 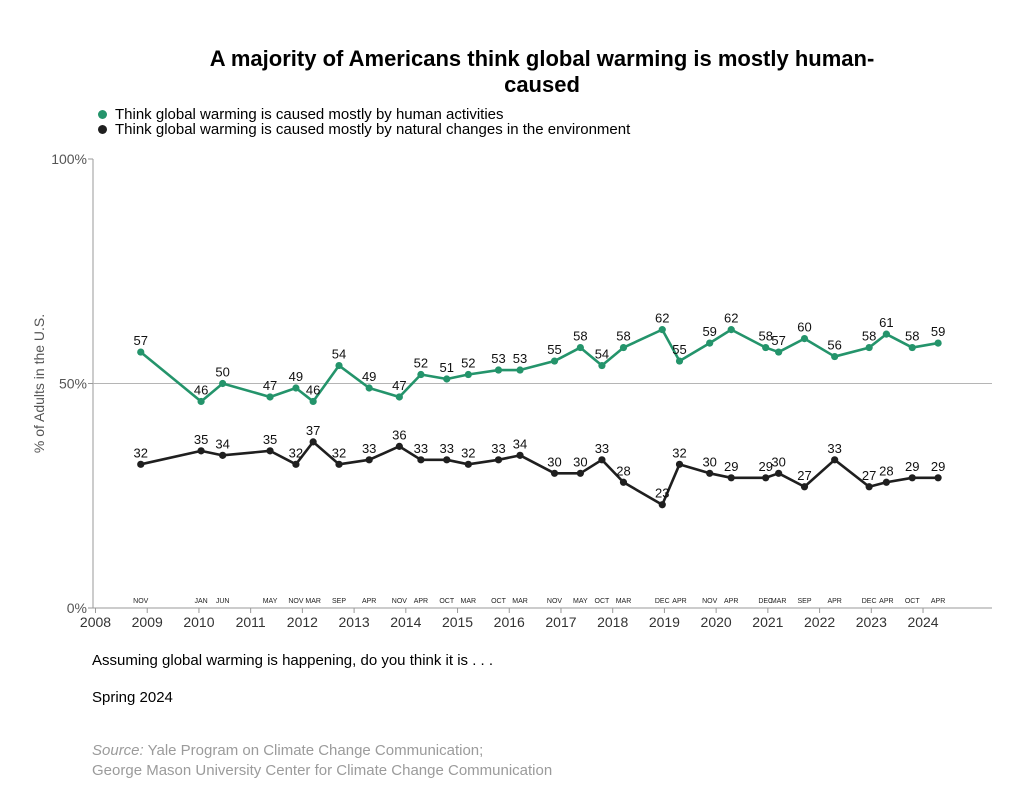 I want to click on x-tick-label: 2012, so click(x=302, y=622).